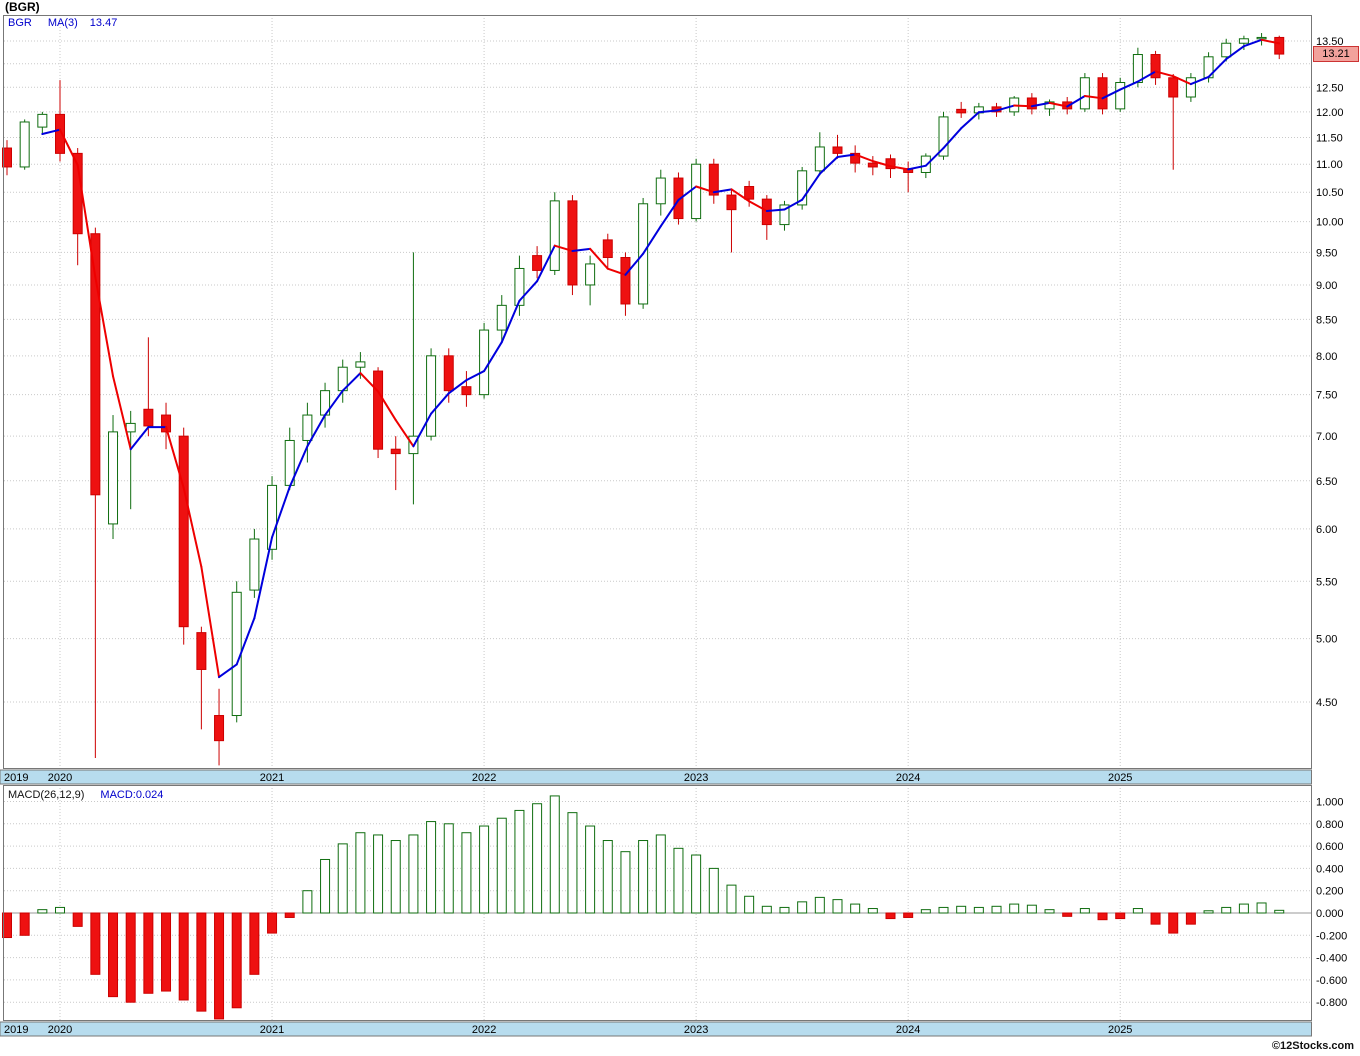 The image size is (1360, 1056). Describe the element at coordinates (1330, 223) in the screenshot. I see `y-axis-price-label: 10.00` at that location.